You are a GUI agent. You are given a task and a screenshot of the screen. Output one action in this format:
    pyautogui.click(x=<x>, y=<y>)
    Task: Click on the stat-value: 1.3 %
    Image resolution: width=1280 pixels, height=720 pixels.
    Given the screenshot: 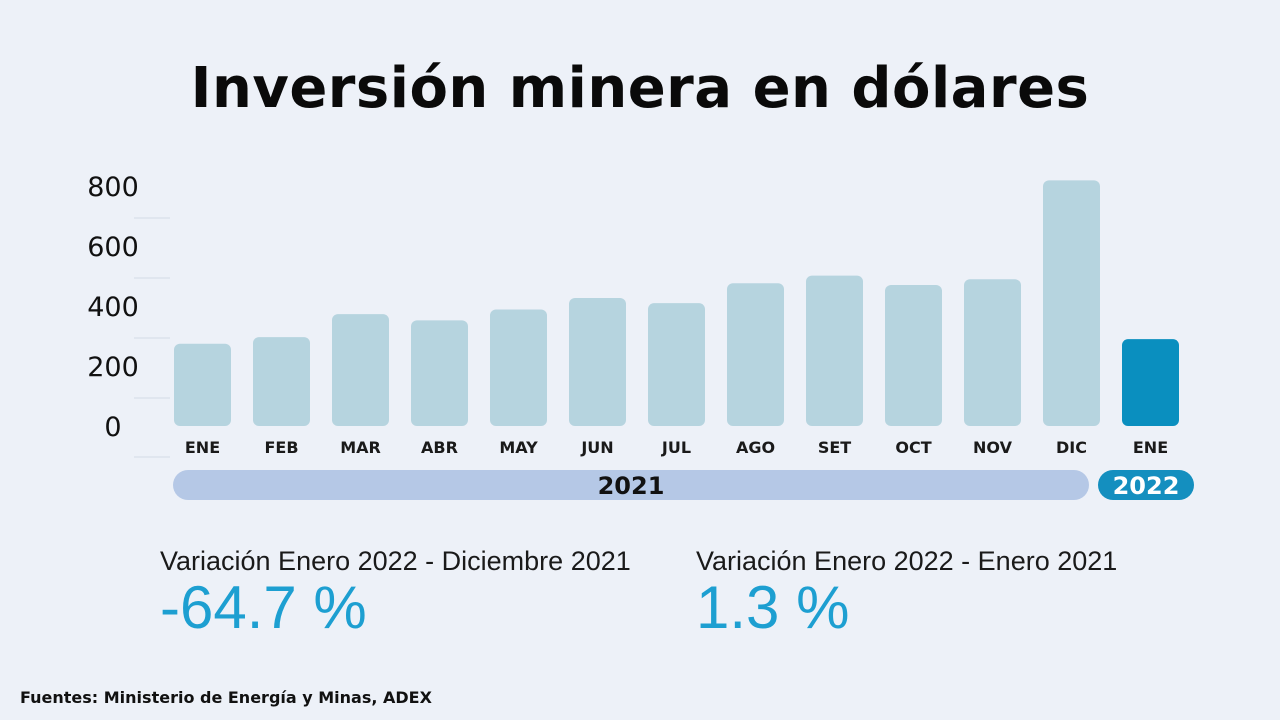 What is the action you would take?
    pyautogui.click(x=773, y=607)
    